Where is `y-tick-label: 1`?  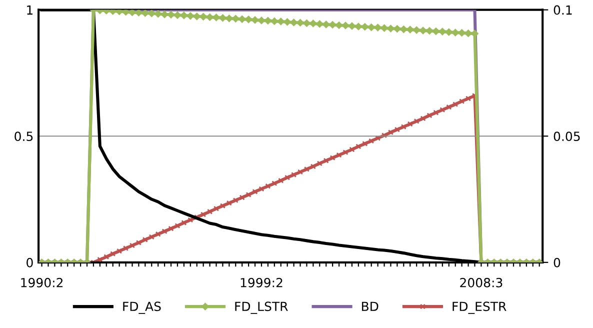 y-tick-label: 1 is located at coordinates (30, 10).